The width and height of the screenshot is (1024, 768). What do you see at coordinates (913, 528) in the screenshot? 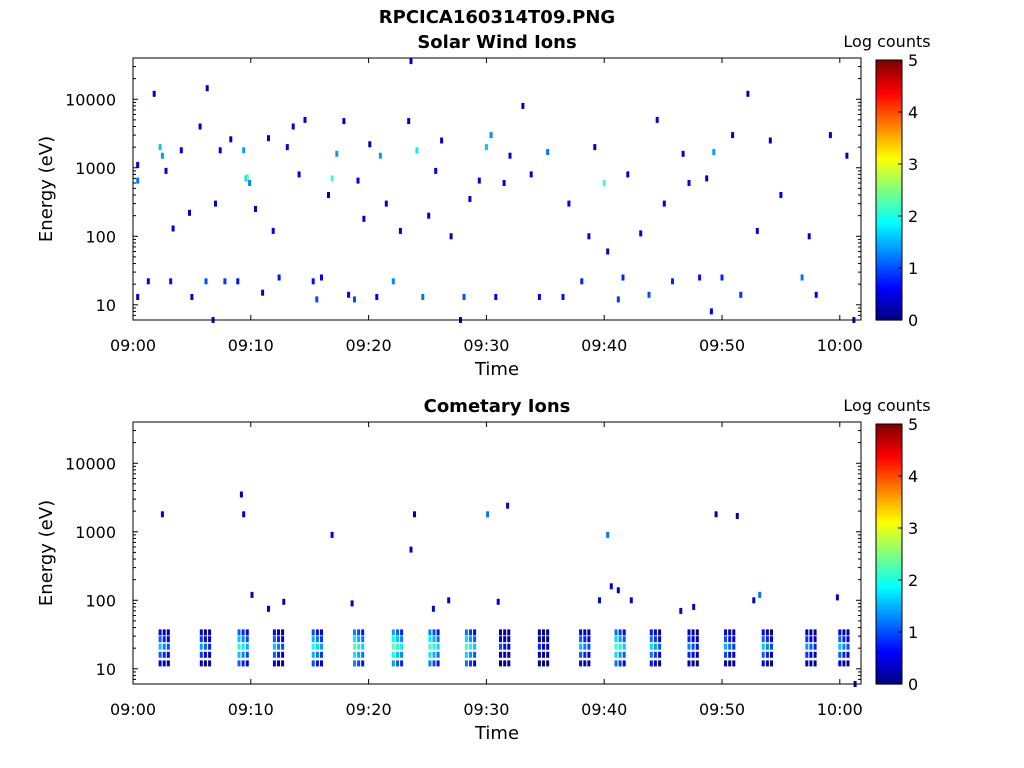
I see `colorbar-tick-label: 3` at bounding box center [913, 528].